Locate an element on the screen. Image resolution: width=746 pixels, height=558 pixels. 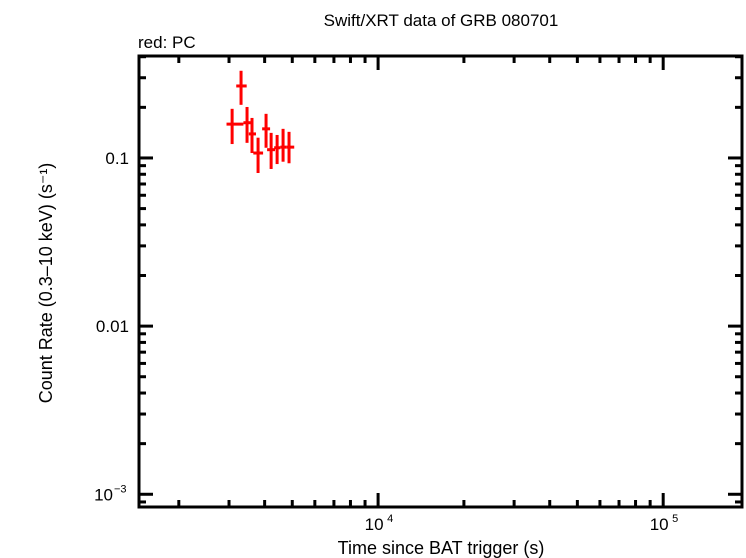
y-tick-exponent: −3 is located at coordinates (120, 489).